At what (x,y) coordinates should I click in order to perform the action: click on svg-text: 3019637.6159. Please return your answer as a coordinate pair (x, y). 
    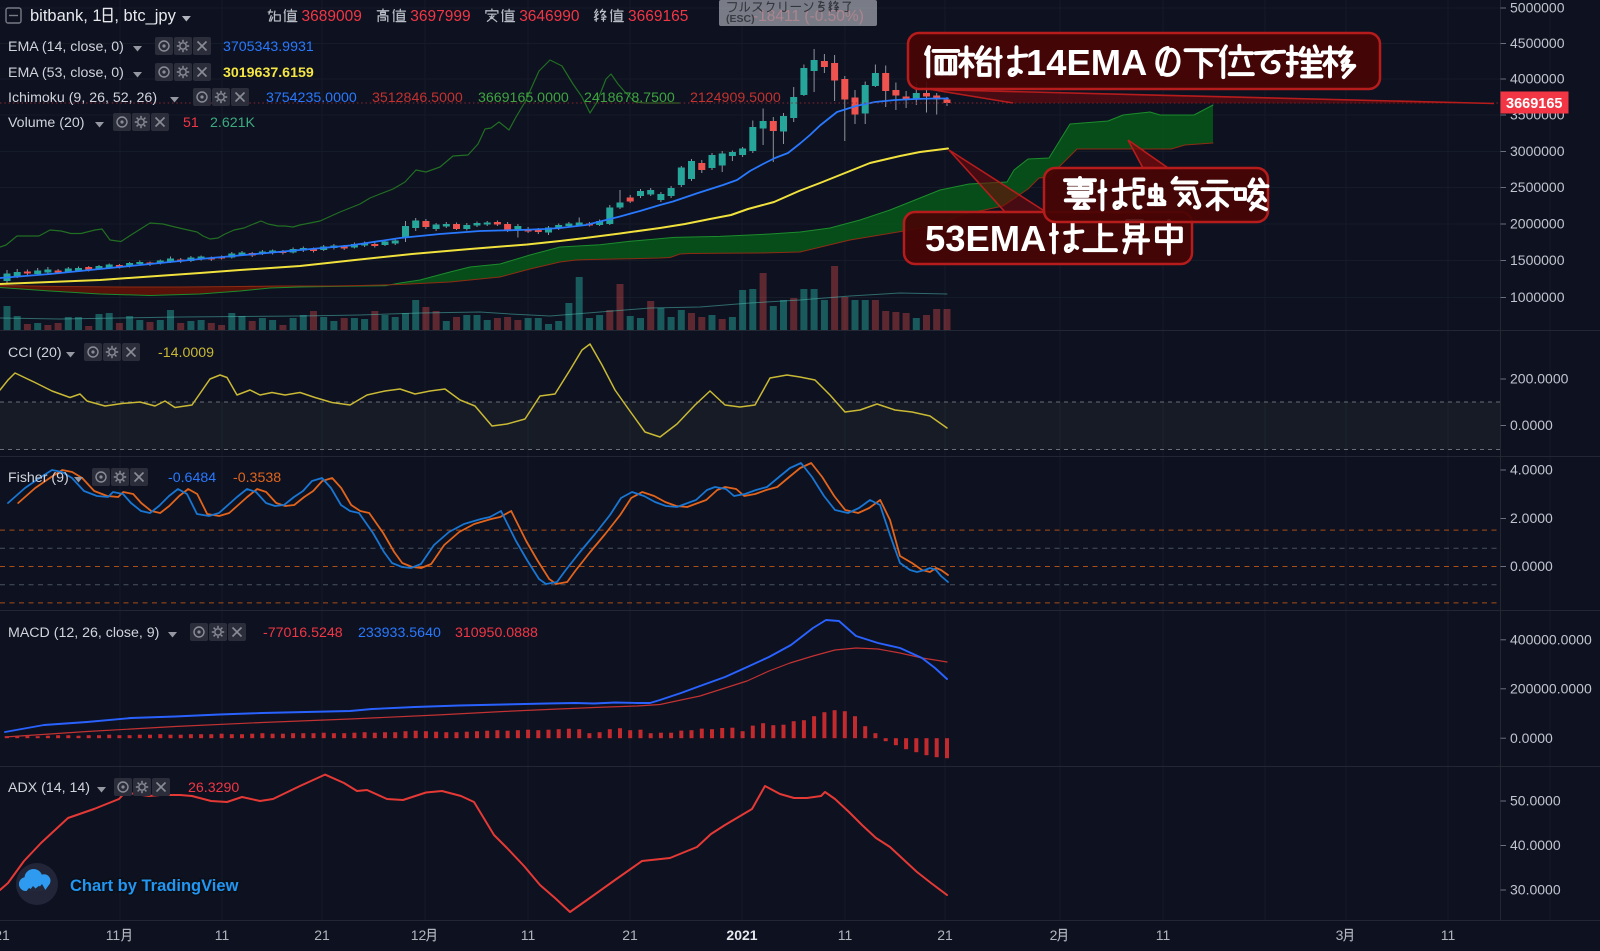
    Looking at the image, I should click on (268, 73).